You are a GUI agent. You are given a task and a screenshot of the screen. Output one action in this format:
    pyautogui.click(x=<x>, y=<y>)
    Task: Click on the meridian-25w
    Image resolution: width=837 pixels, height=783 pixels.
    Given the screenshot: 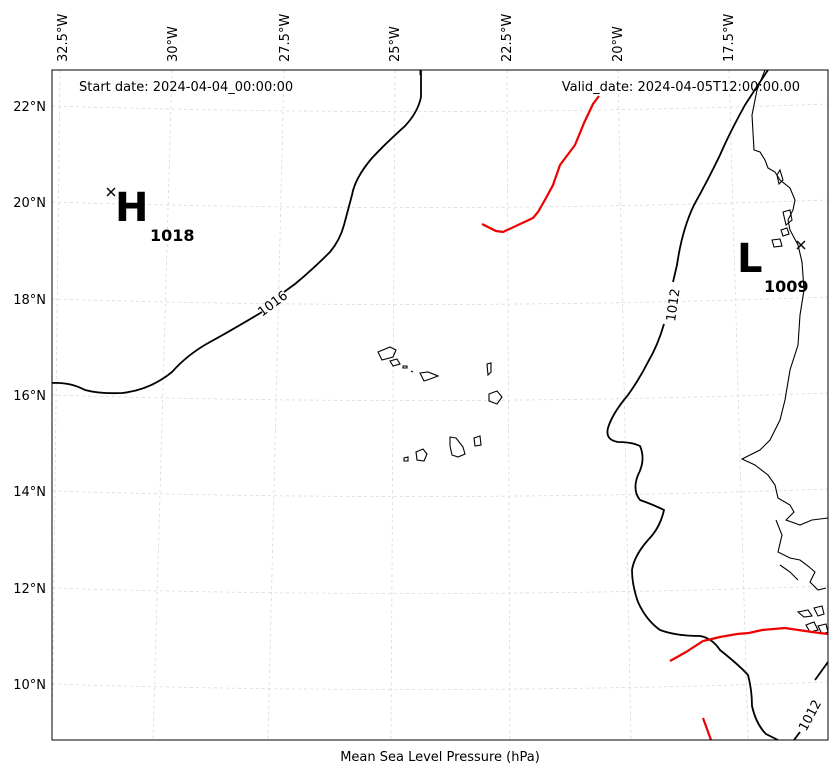 What is the action you would take?
    pyautogui.click(x=393, y=405)
    